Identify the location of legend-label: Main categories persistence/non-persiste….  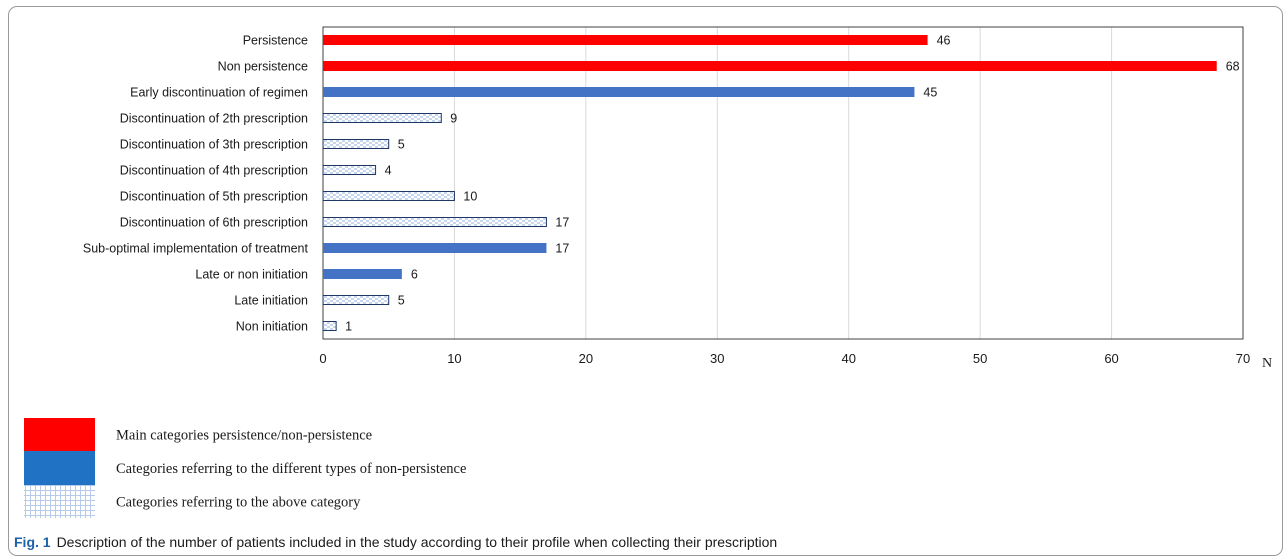
(244, 436).